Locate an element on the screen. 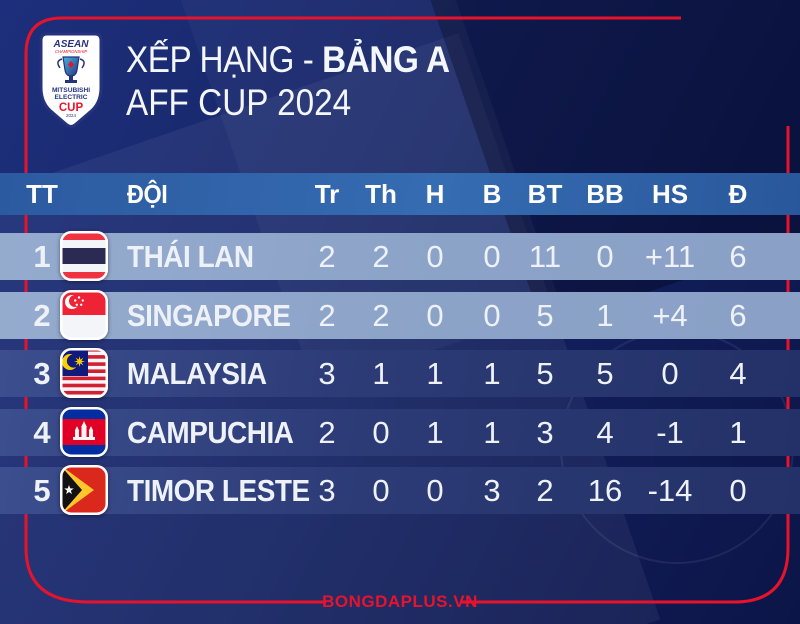  rank-number: 5 is located at coordinates (42, 490).